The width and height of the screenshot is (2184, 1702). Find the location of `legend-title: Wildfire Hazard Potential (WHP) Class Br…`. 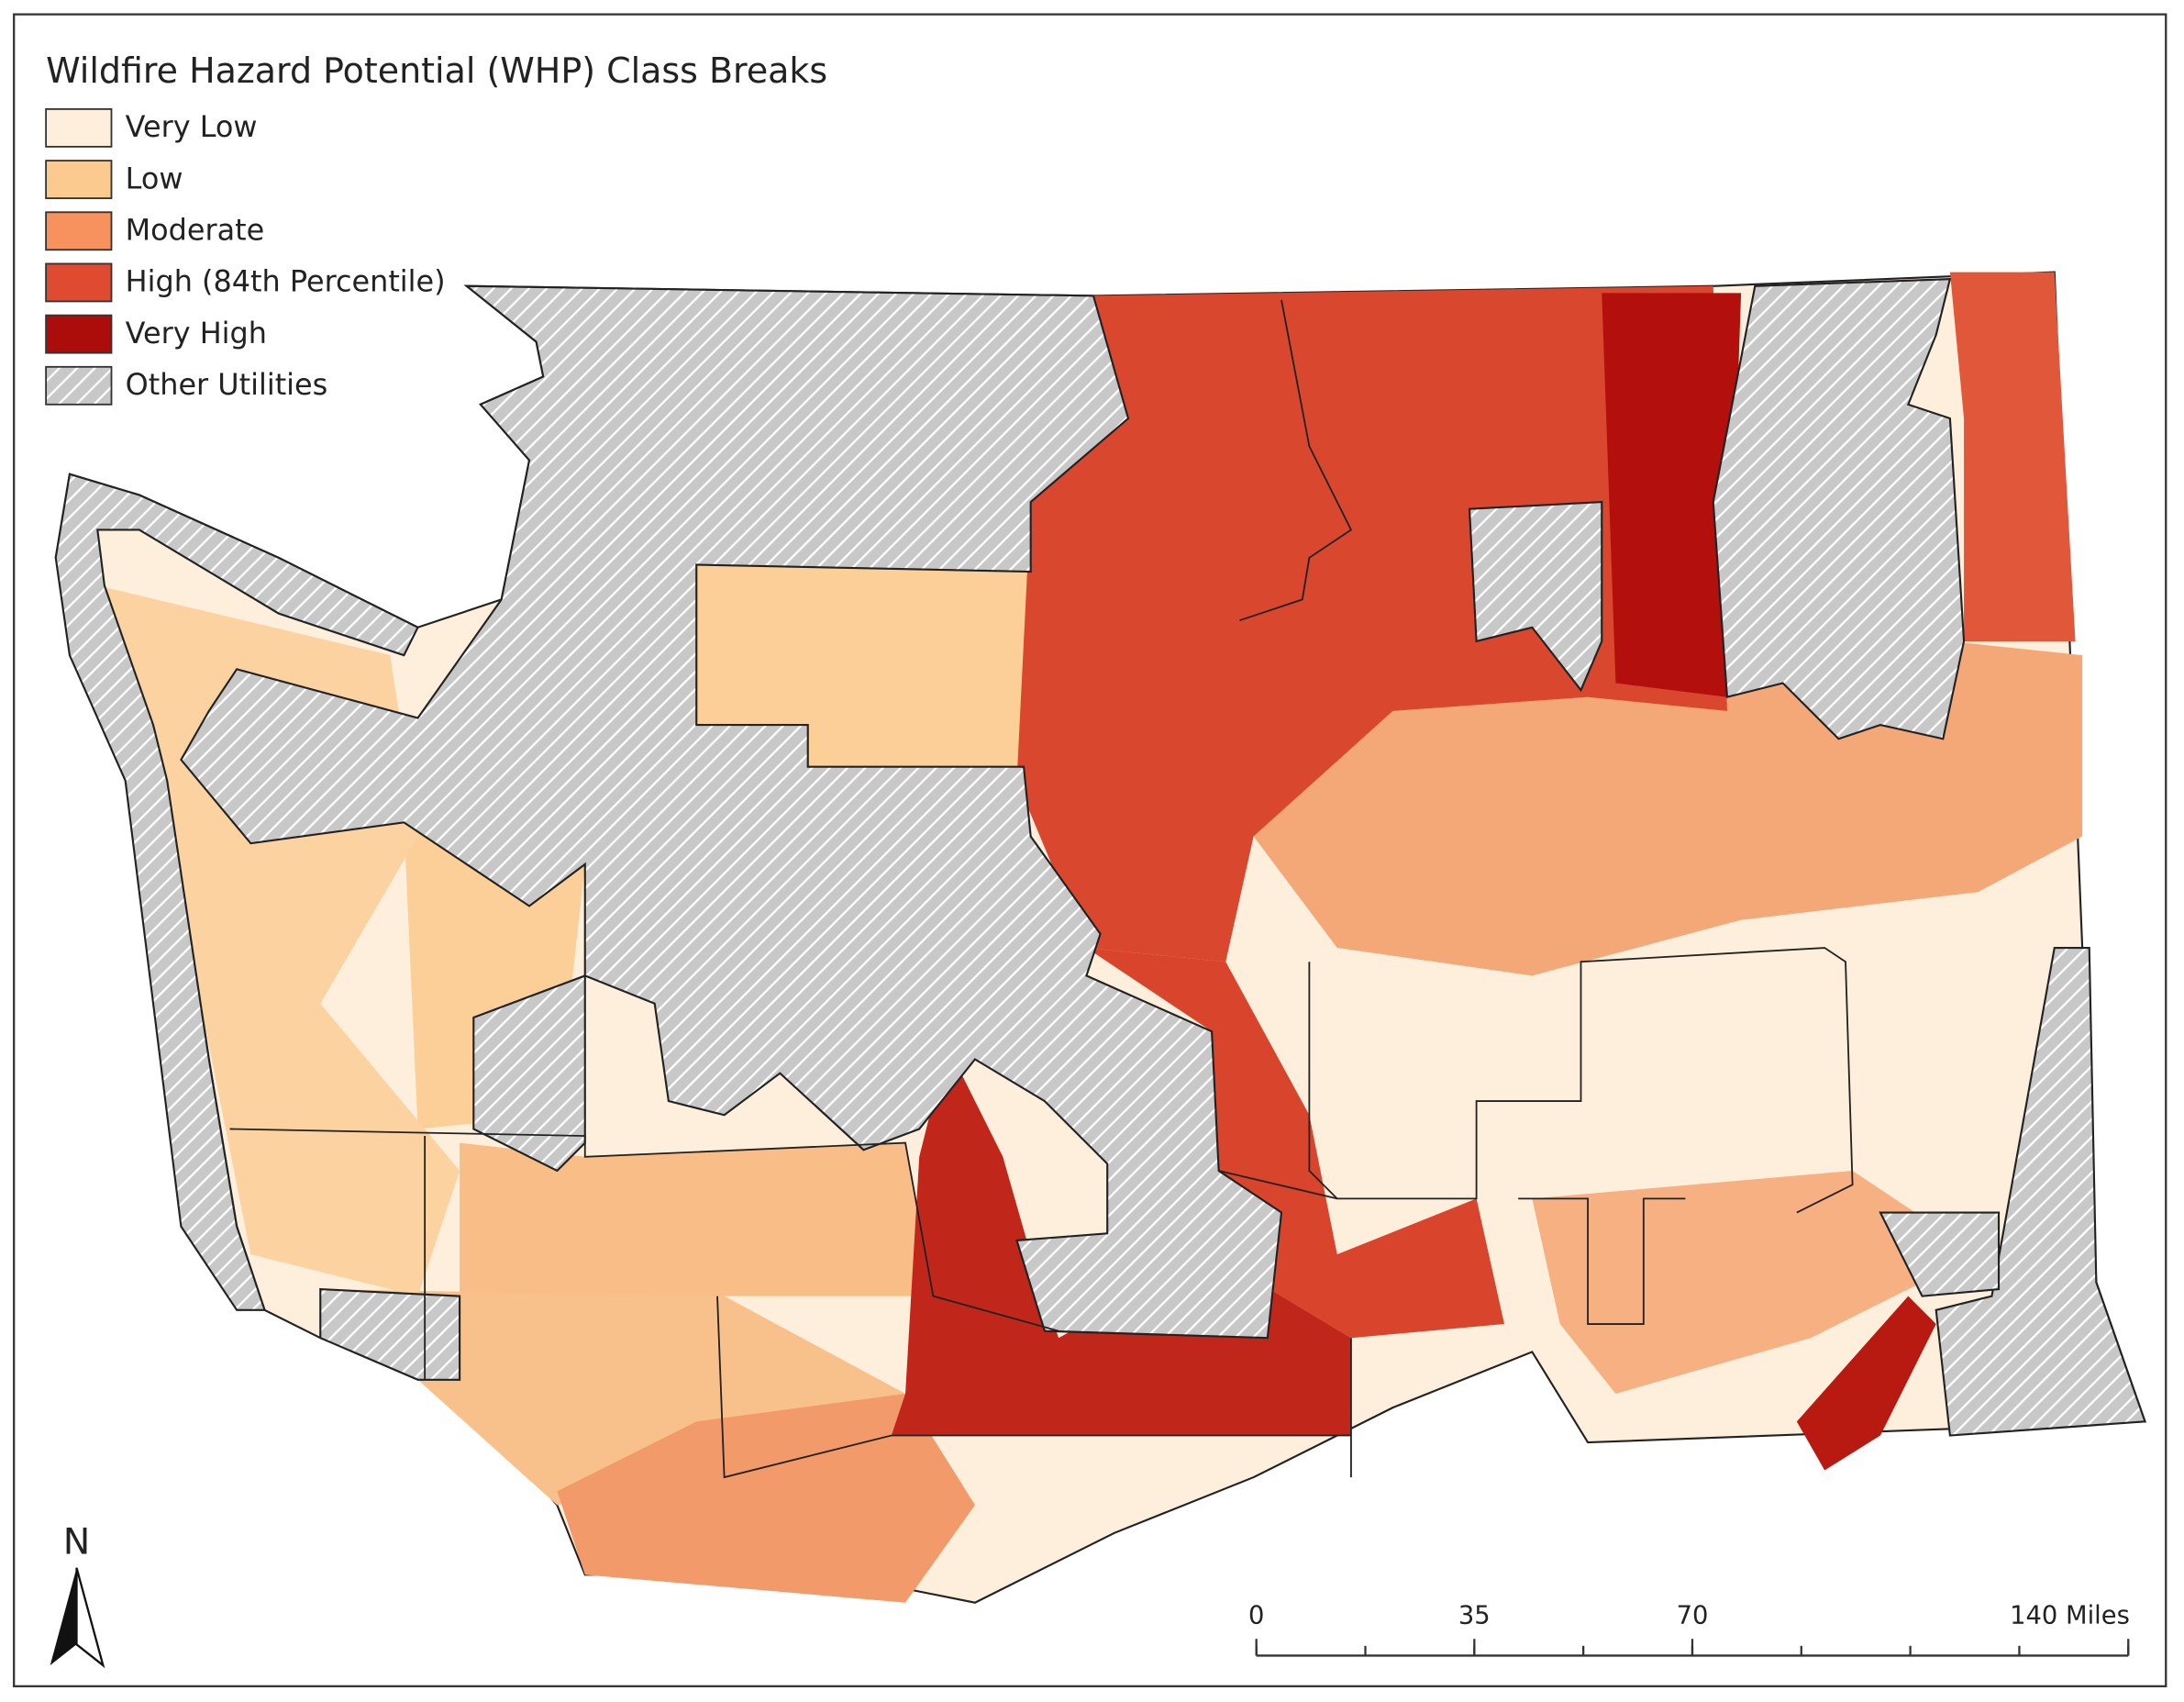

legend-title: Wildfire Hazard Potential (WHP) Class Br… is located at coordinates (436, 71).